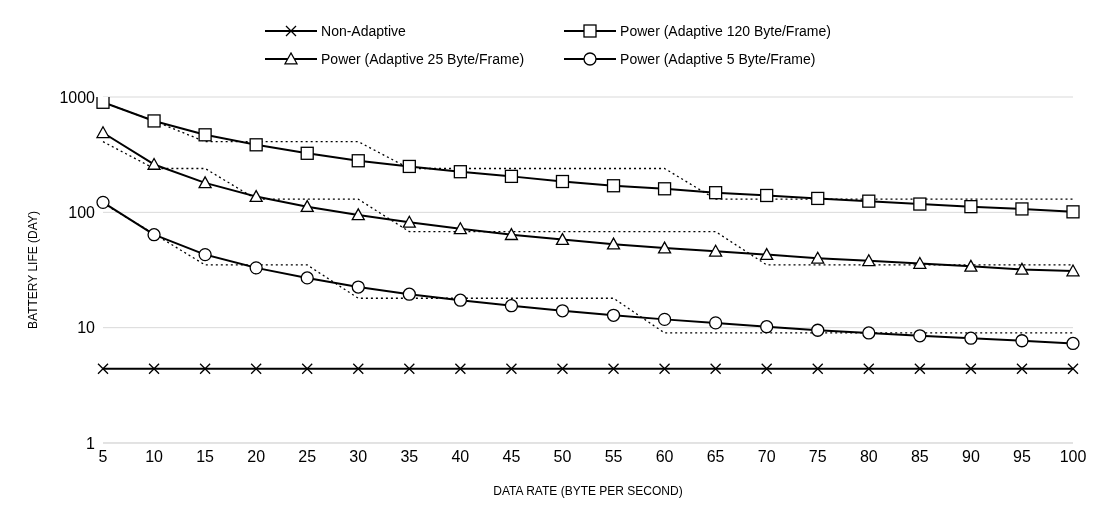  I want to click on legend-label: Power (Adaptive 5 Byte/Frame), so click(718, 59).